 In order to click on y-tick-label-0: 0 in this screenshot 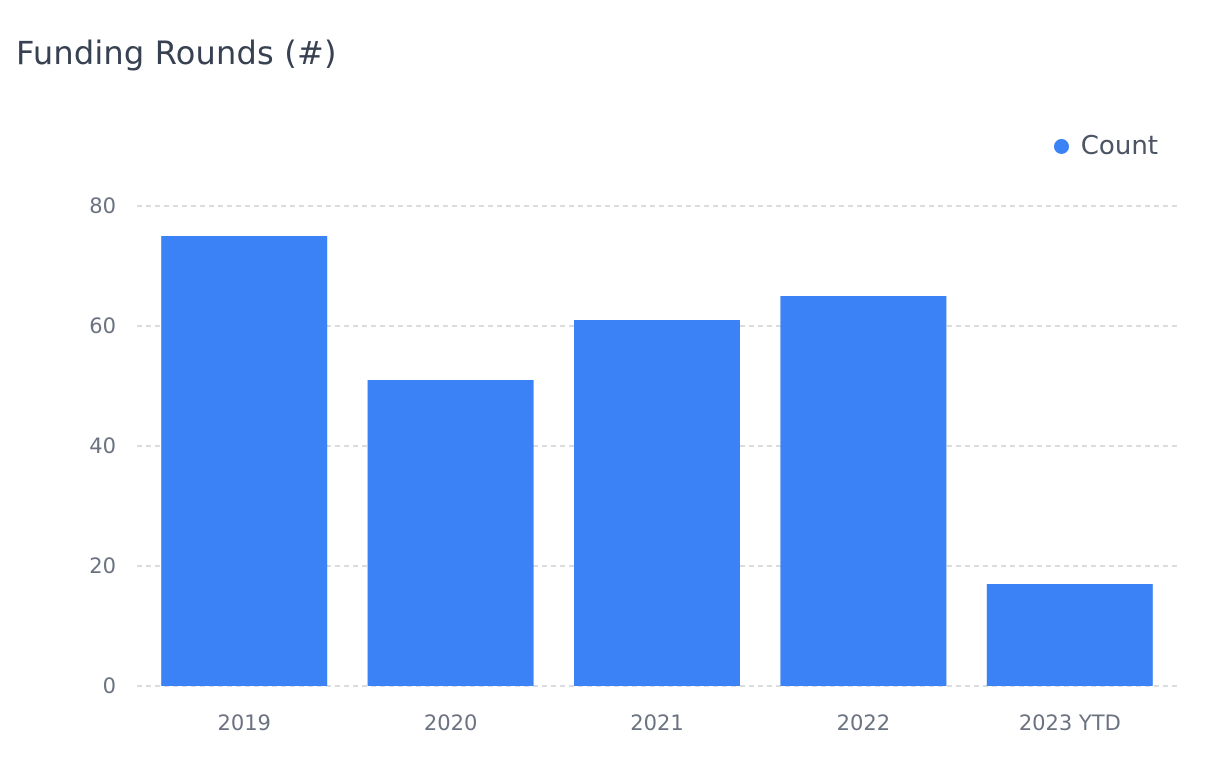, I will do `click(109, 686)`.